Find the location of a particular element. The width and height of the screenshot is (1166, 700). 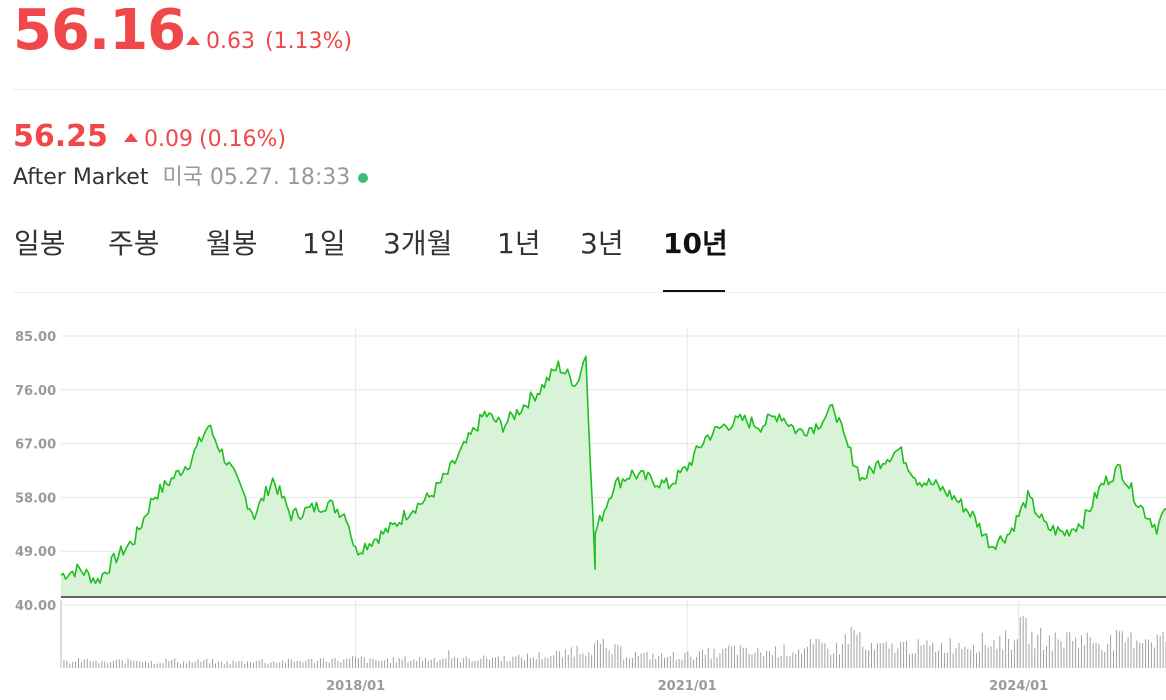

tab-1day: 1일 is located at coordinates (324, 243).